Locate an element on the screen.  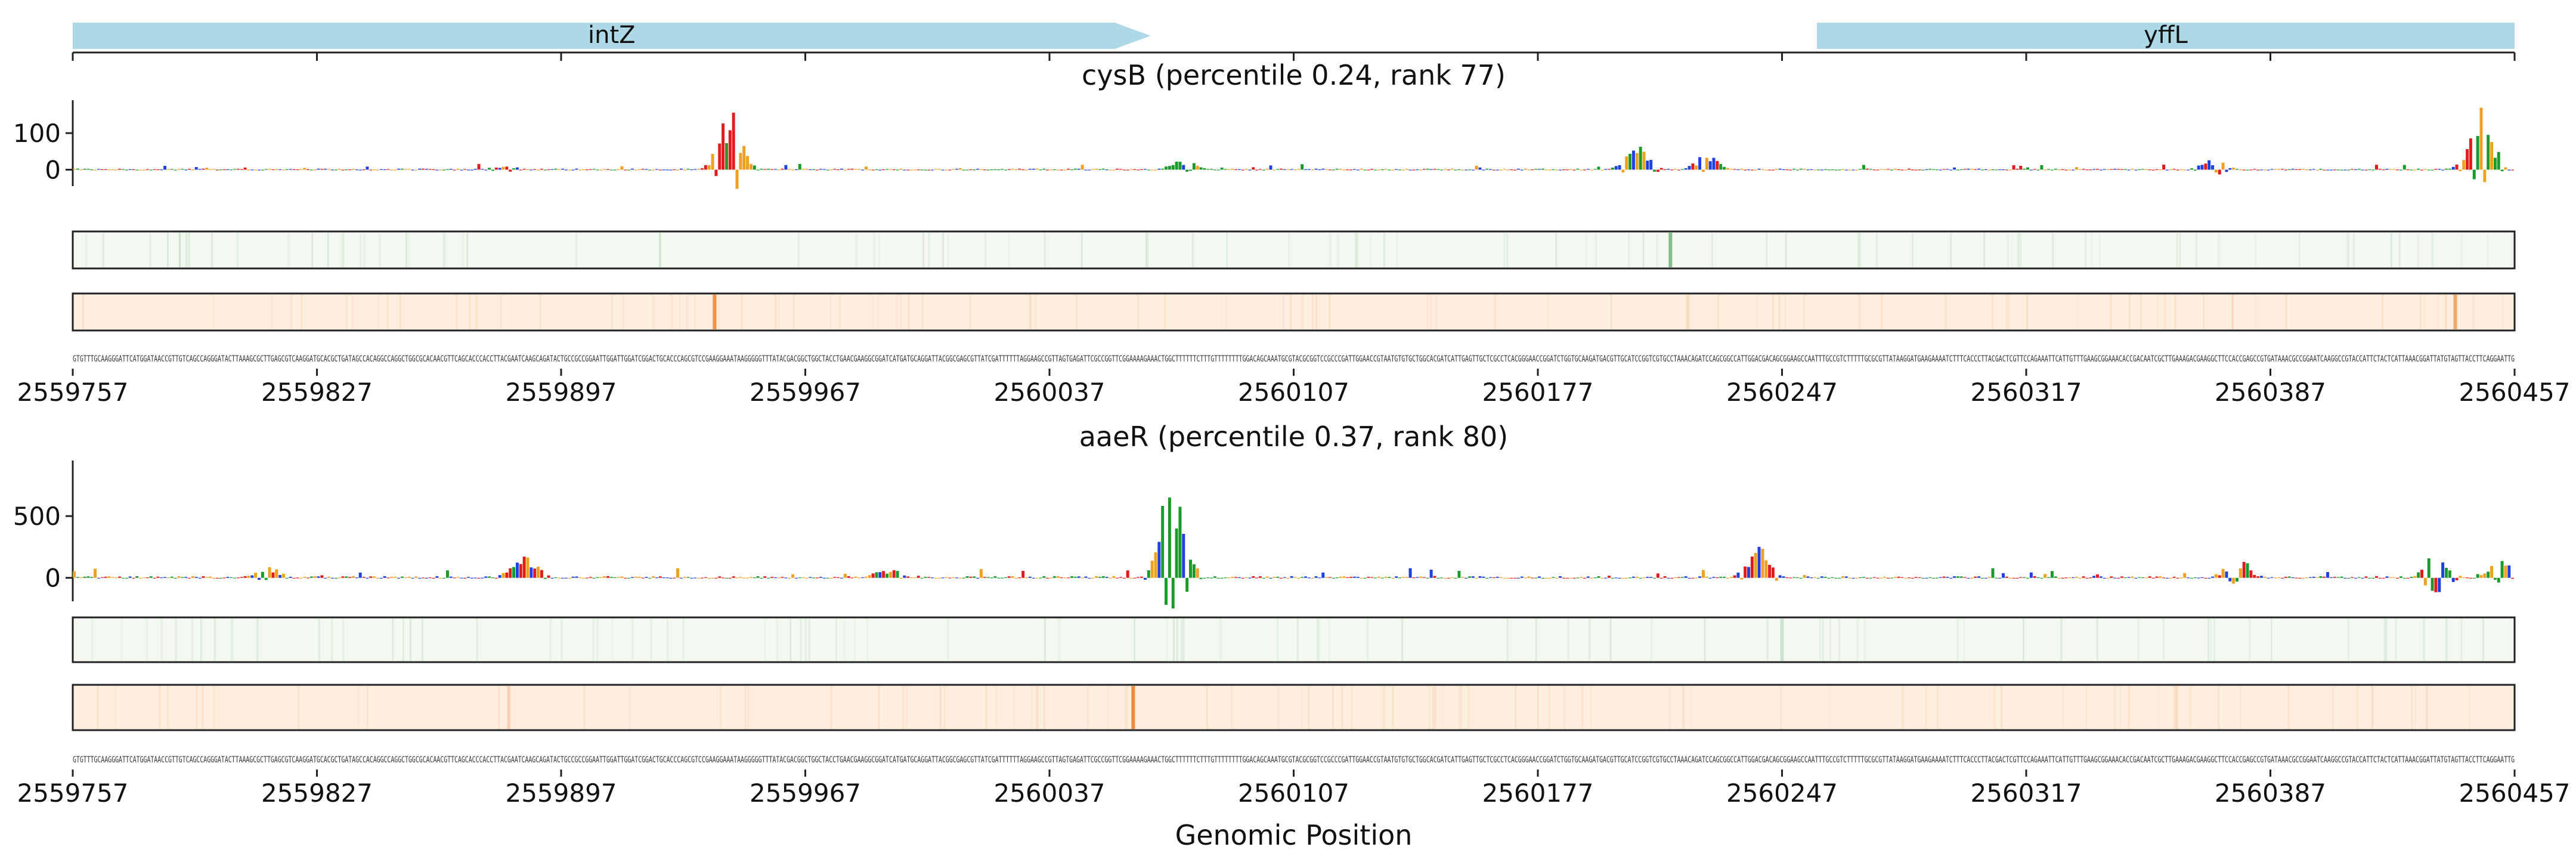
gene-label-intZ: intZ is located at coordinates (612, 35).